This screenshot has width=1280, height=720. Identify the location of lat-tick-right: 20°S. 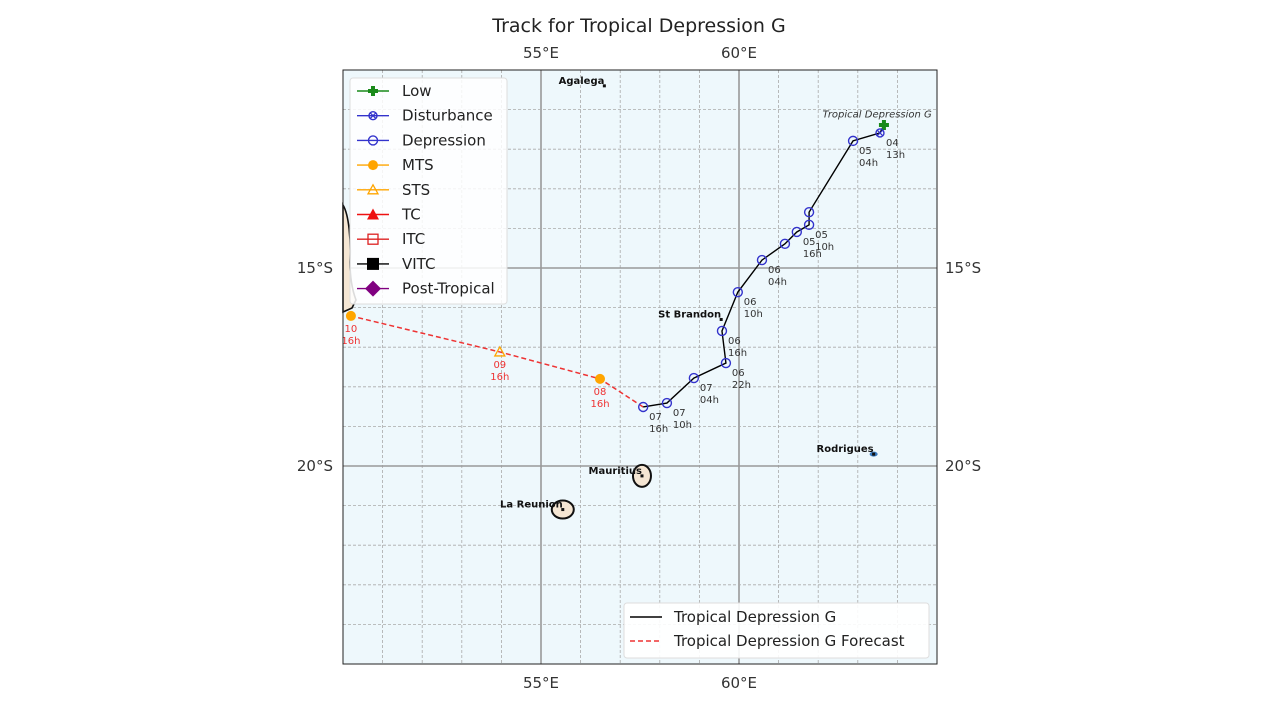
(963, 466).